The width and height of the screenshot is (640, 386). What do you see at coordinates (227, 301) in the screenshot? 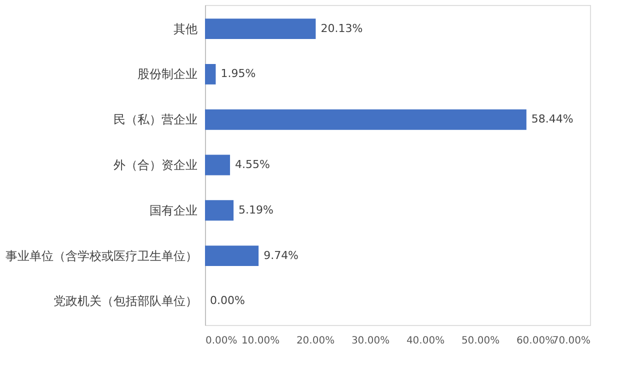
I see `data-label: 0.00%` at bounding box center [227, 301].